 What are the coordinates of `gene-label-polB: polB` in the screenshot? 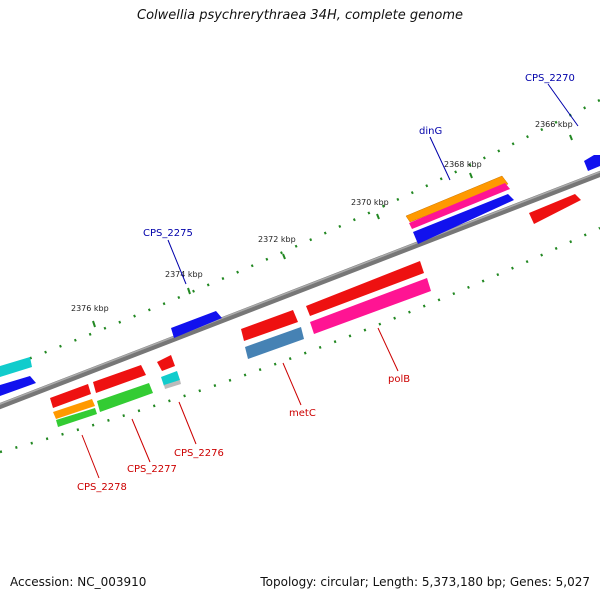 It's located at (399, 379).